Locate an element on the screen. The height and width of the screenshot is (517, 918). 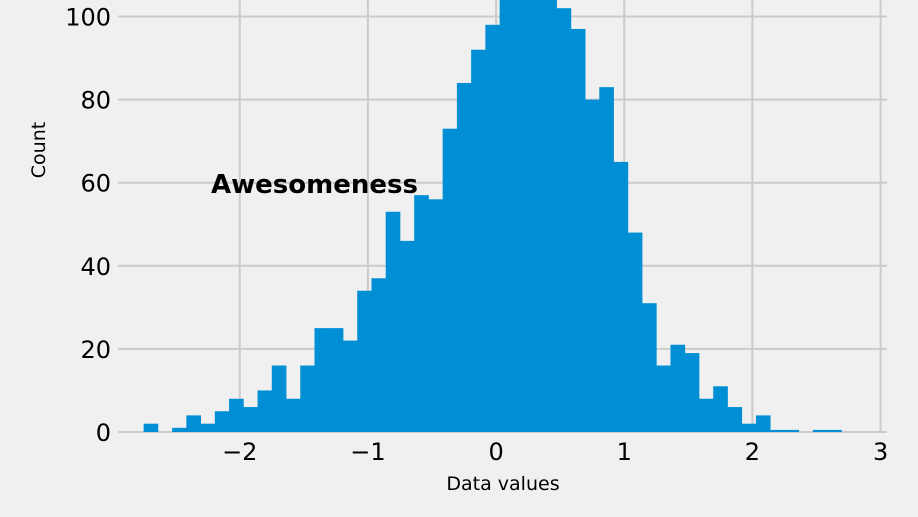
y-tick-label: 100 is located at coordinates (88, 18).